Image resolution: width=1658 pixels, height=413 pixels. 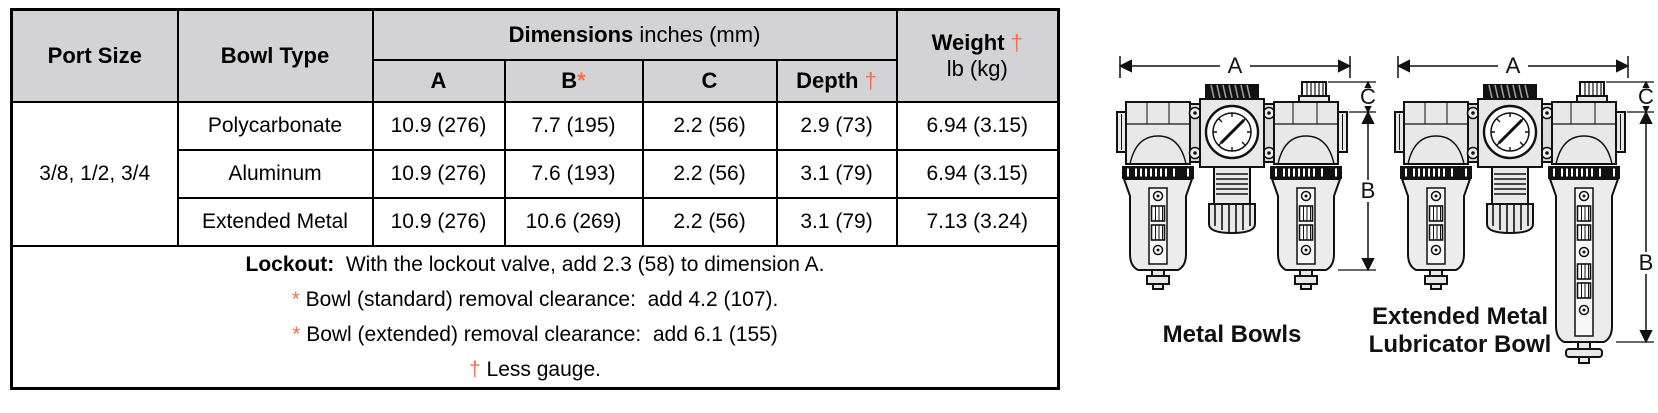 What do you see at coordinates (1512, 208) in the screenshot?
I see `frl-extended-bowl-diagram: A C B Extended Metal Lubricator Bowl` at bounding box center [1512, 208].